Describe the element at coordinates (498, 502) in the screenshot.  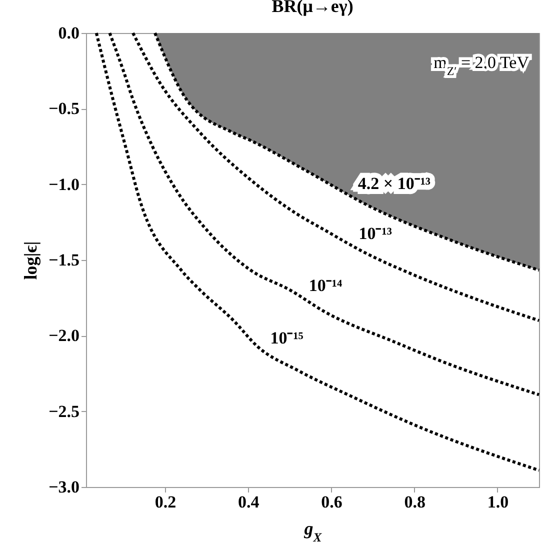
I see `x-tick-label: 1.0` at that location.